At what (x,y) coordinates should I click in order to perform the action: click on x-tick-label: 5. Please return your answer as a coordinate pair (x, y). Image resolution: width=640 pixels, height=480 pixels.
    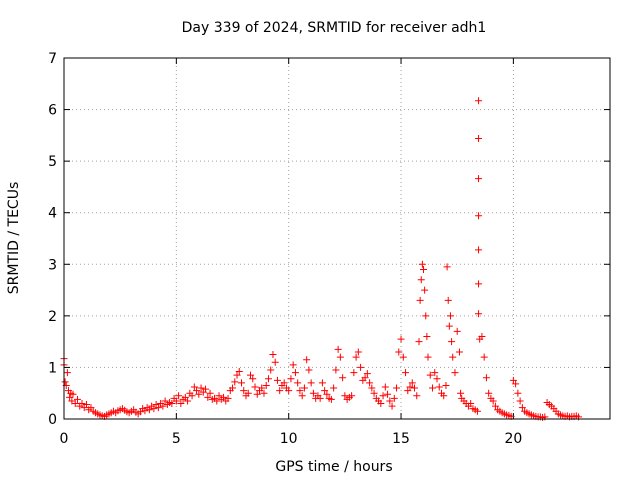
    Looking at the image, I should click on (176, 439).